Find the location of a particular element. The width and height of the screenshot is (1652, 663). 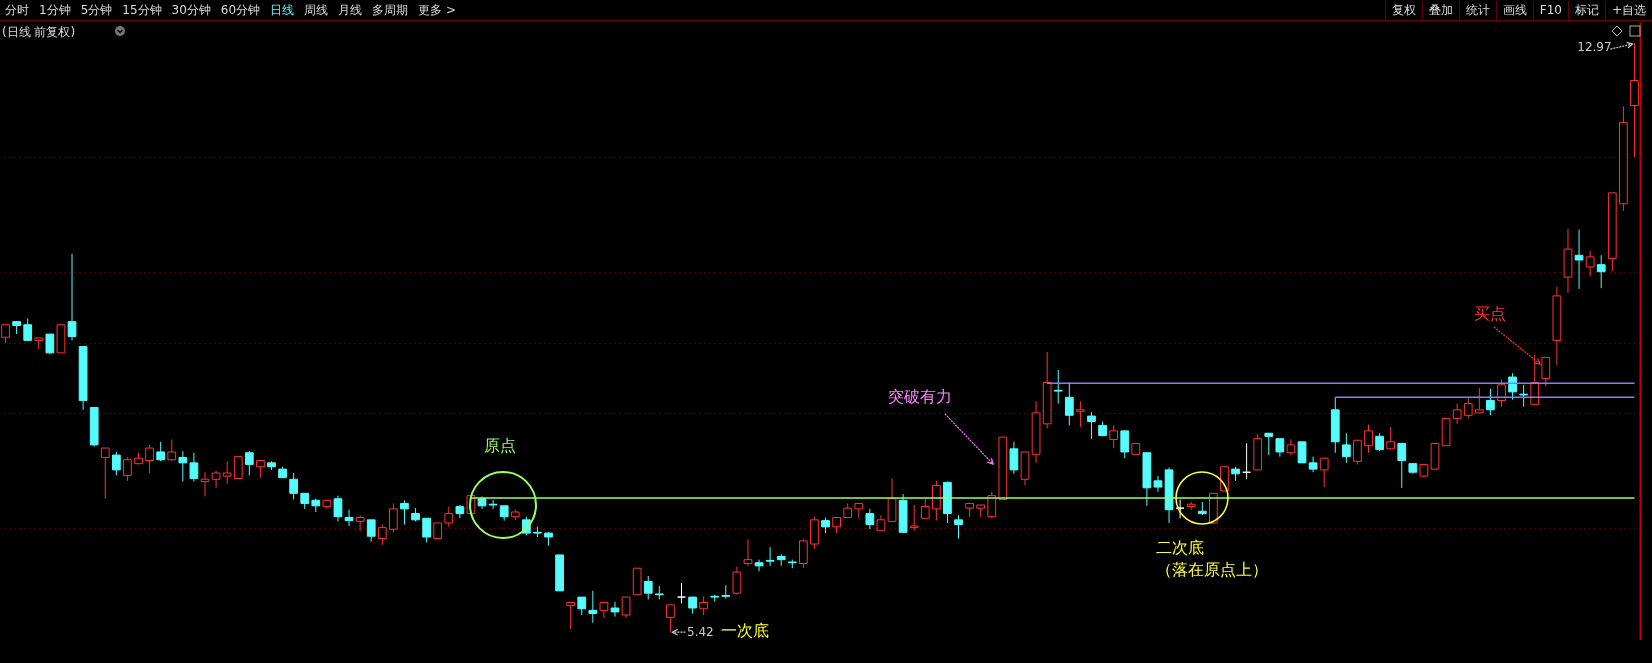

annotation: 突破有力 is located at coordinates (920, 397).